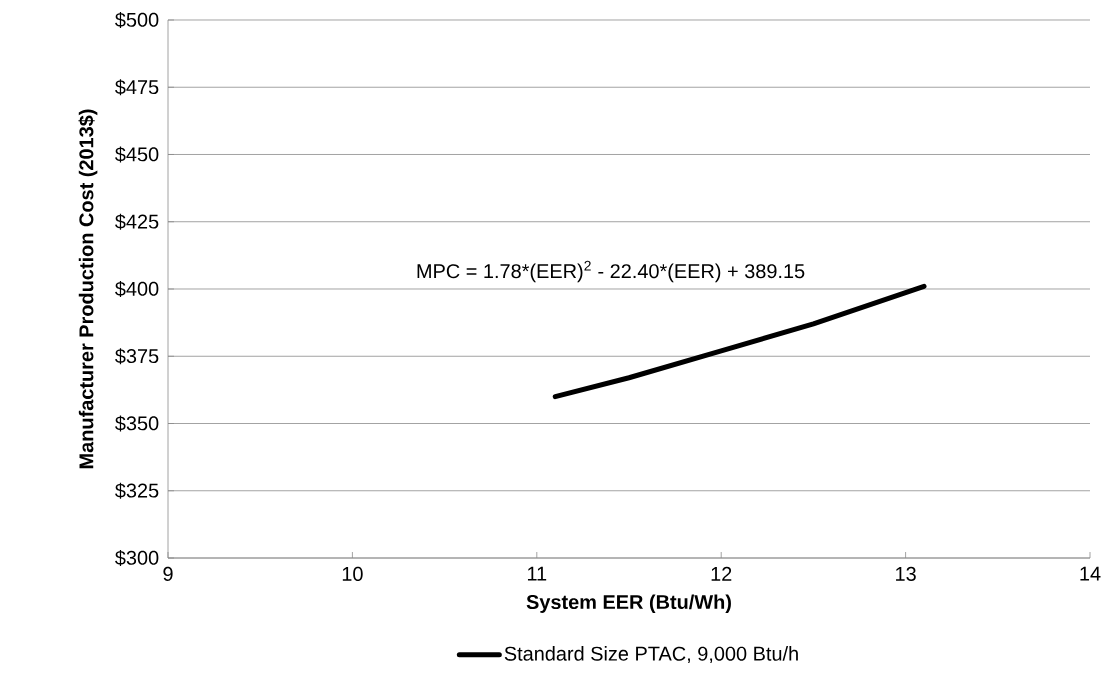  I want to click on x-tick-label: 13, so click(906, 573).